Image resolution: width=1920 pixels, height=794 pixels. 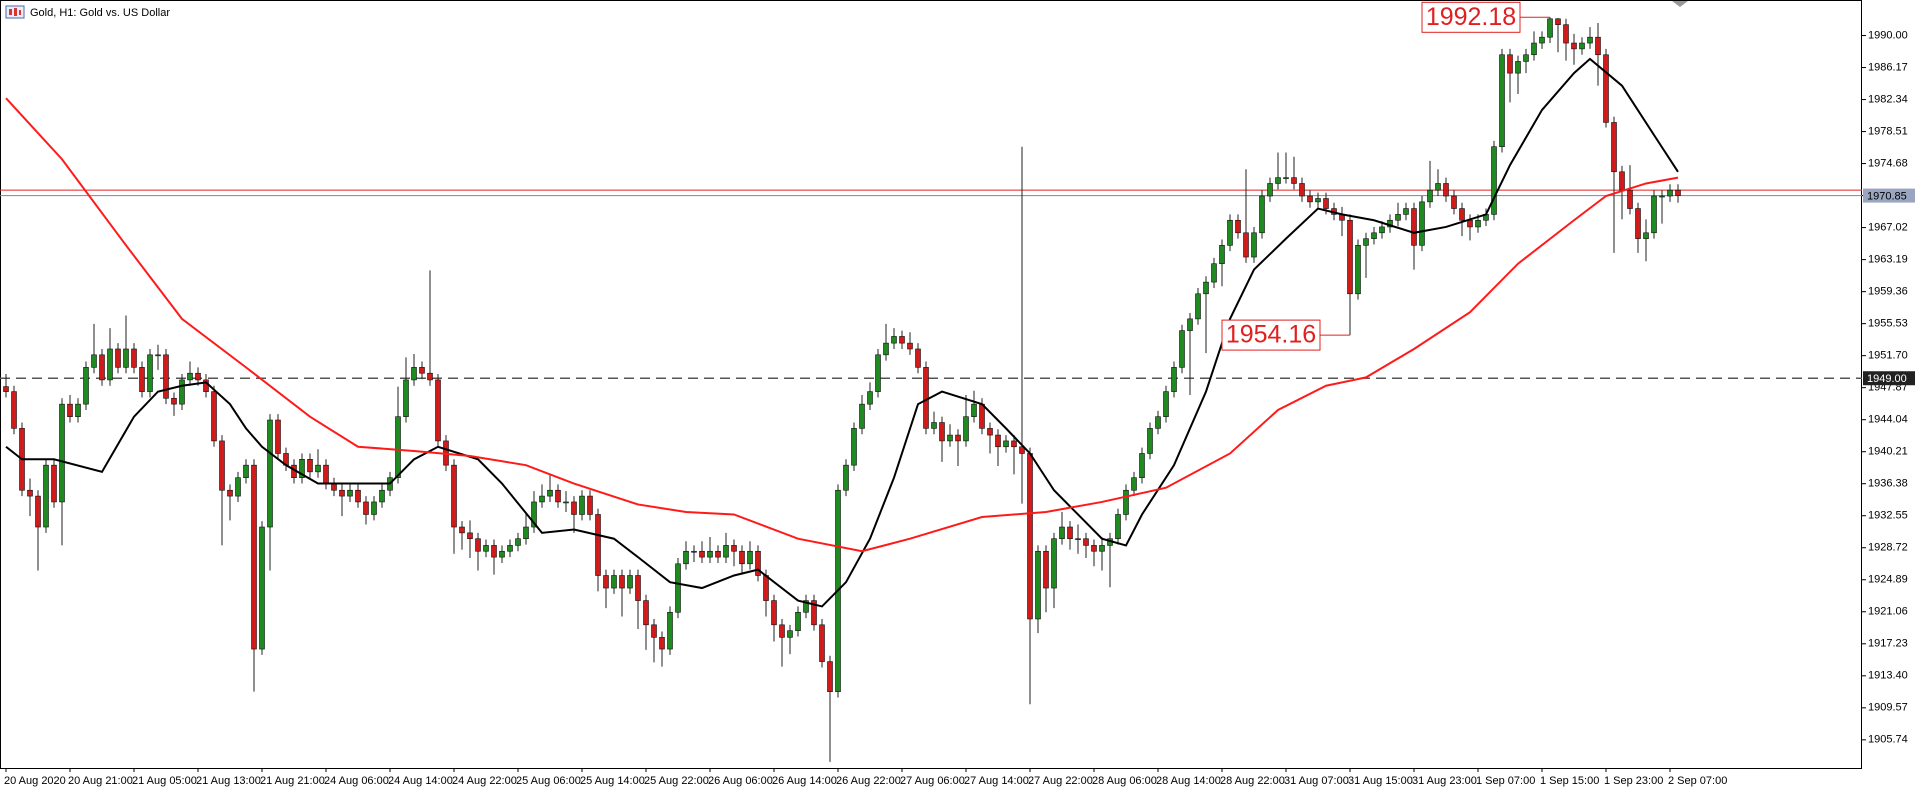 What do you see at coordinates (548, 781) in the screenshot?
I see `x-tick-label: 25 Aug 06:00` at bounding box center [548, 781].